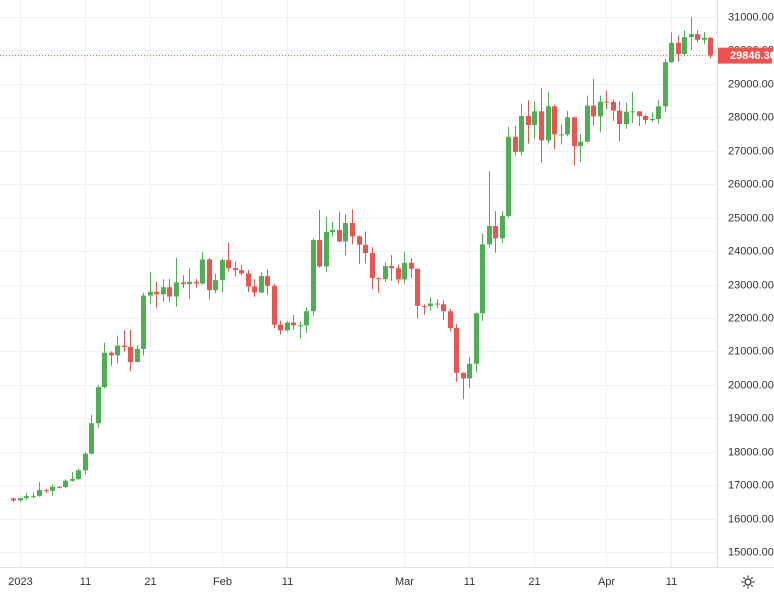  Describe the element at coordinates (751, 251) in the screenshot. I see `y-tick-label: 24000.00` at that location.